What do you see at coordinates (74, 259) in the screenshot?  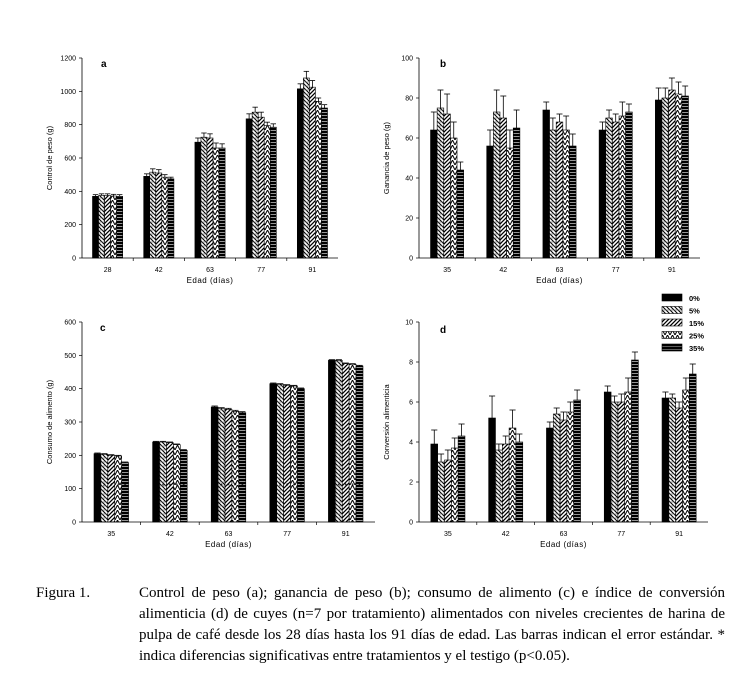 I see `y-tick-label-a-0: 0` at bounding box center [74, 259].